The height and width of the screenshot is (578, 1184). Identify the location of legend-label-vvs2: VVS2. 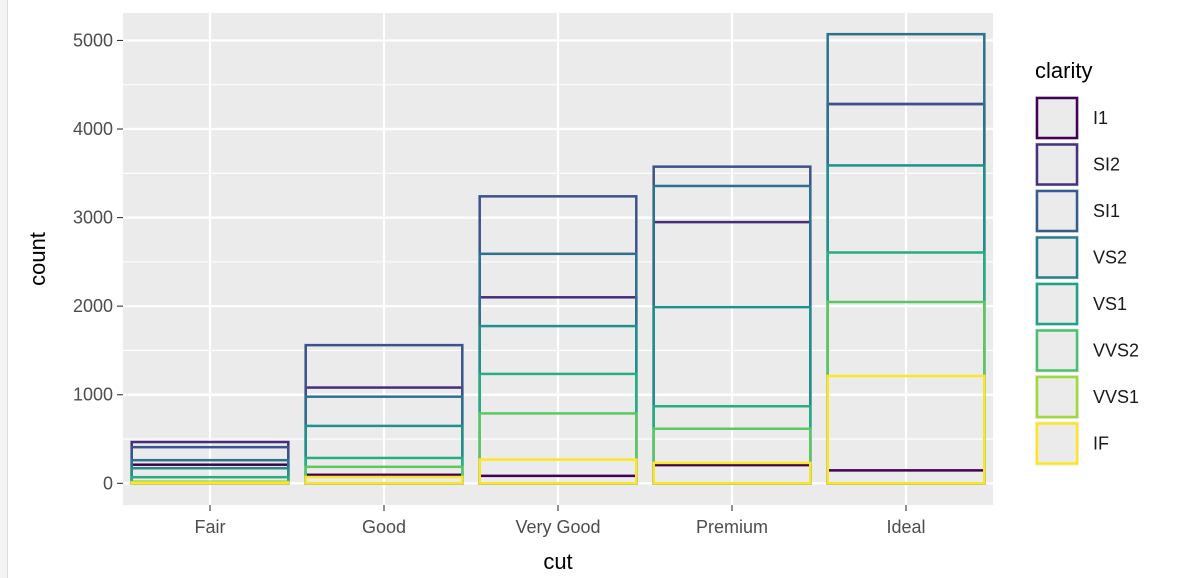
(1116, 351).